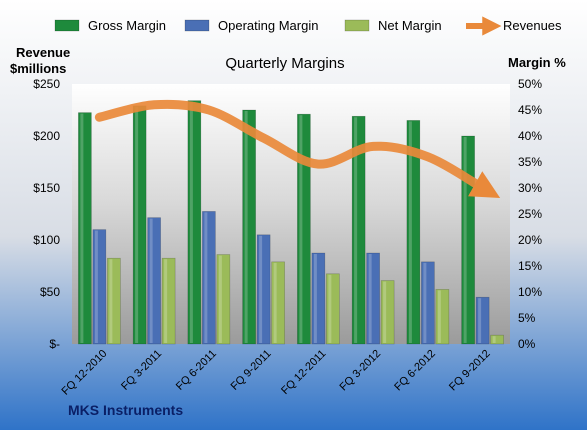 The width and height of the screenshot is (587, 430). What do you see at coordinates (46, 136) in the screenshot?
I see `left-tick-label: $200` at bounding box center [46, 136].